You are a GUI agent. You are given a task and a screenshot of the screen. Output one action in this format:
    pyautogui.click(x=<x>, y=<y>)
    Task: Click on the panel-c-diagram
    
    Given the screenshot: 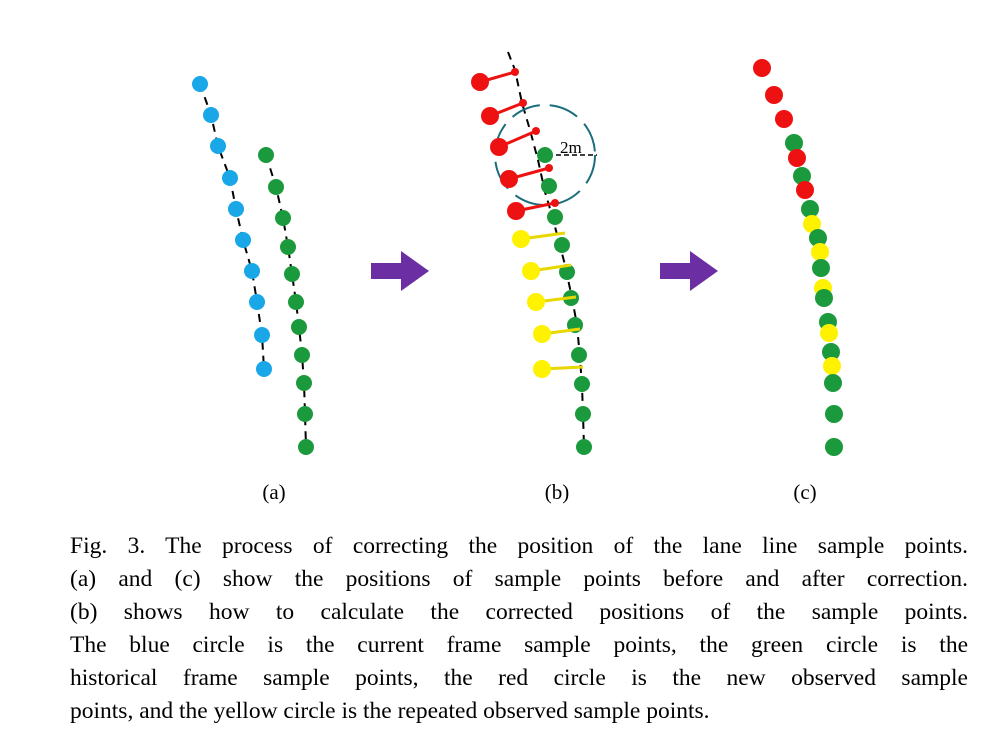 What is the action you would take?
    pyautogui.click(x=798, y=257)
    